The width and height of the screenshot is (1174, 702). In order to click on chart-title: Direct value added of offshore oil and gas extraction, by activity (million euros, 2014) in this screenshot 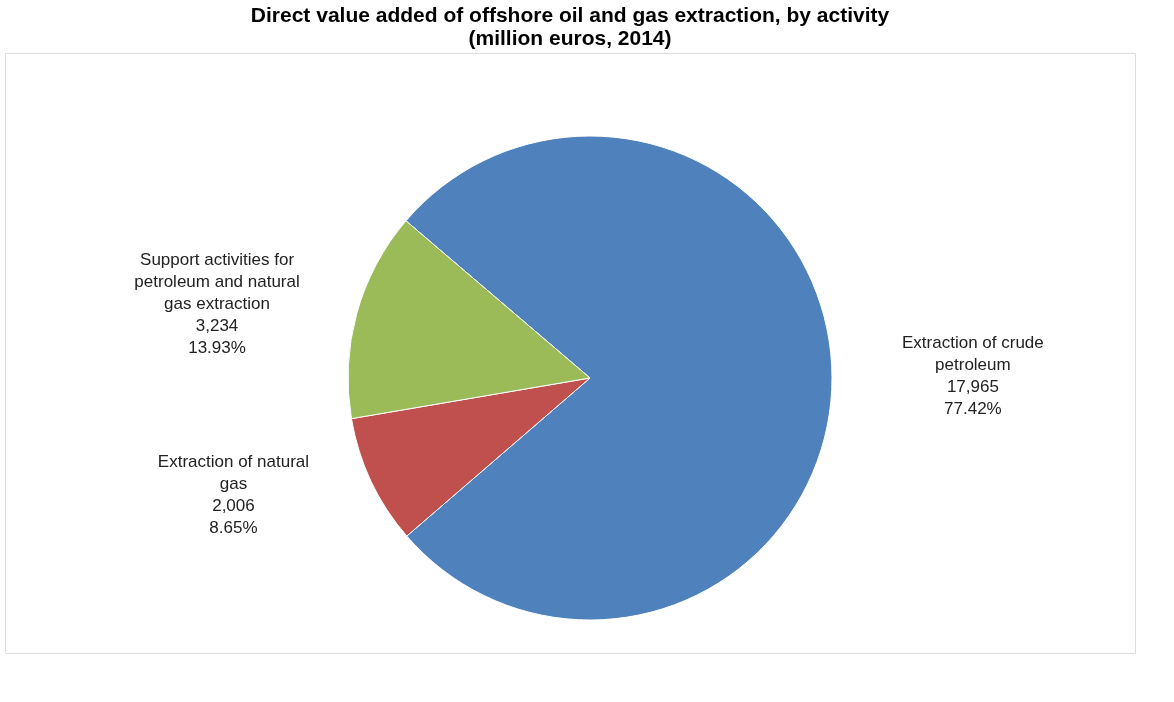, I will do `click(570, 26)`.